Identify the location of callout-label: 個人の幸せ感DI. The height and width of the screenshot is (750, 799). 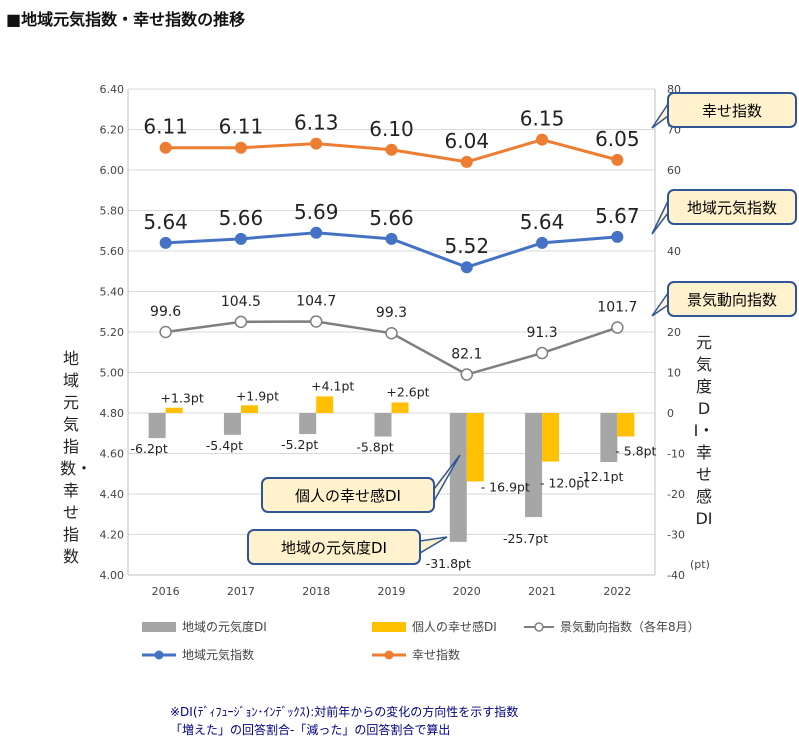
(348, 496).